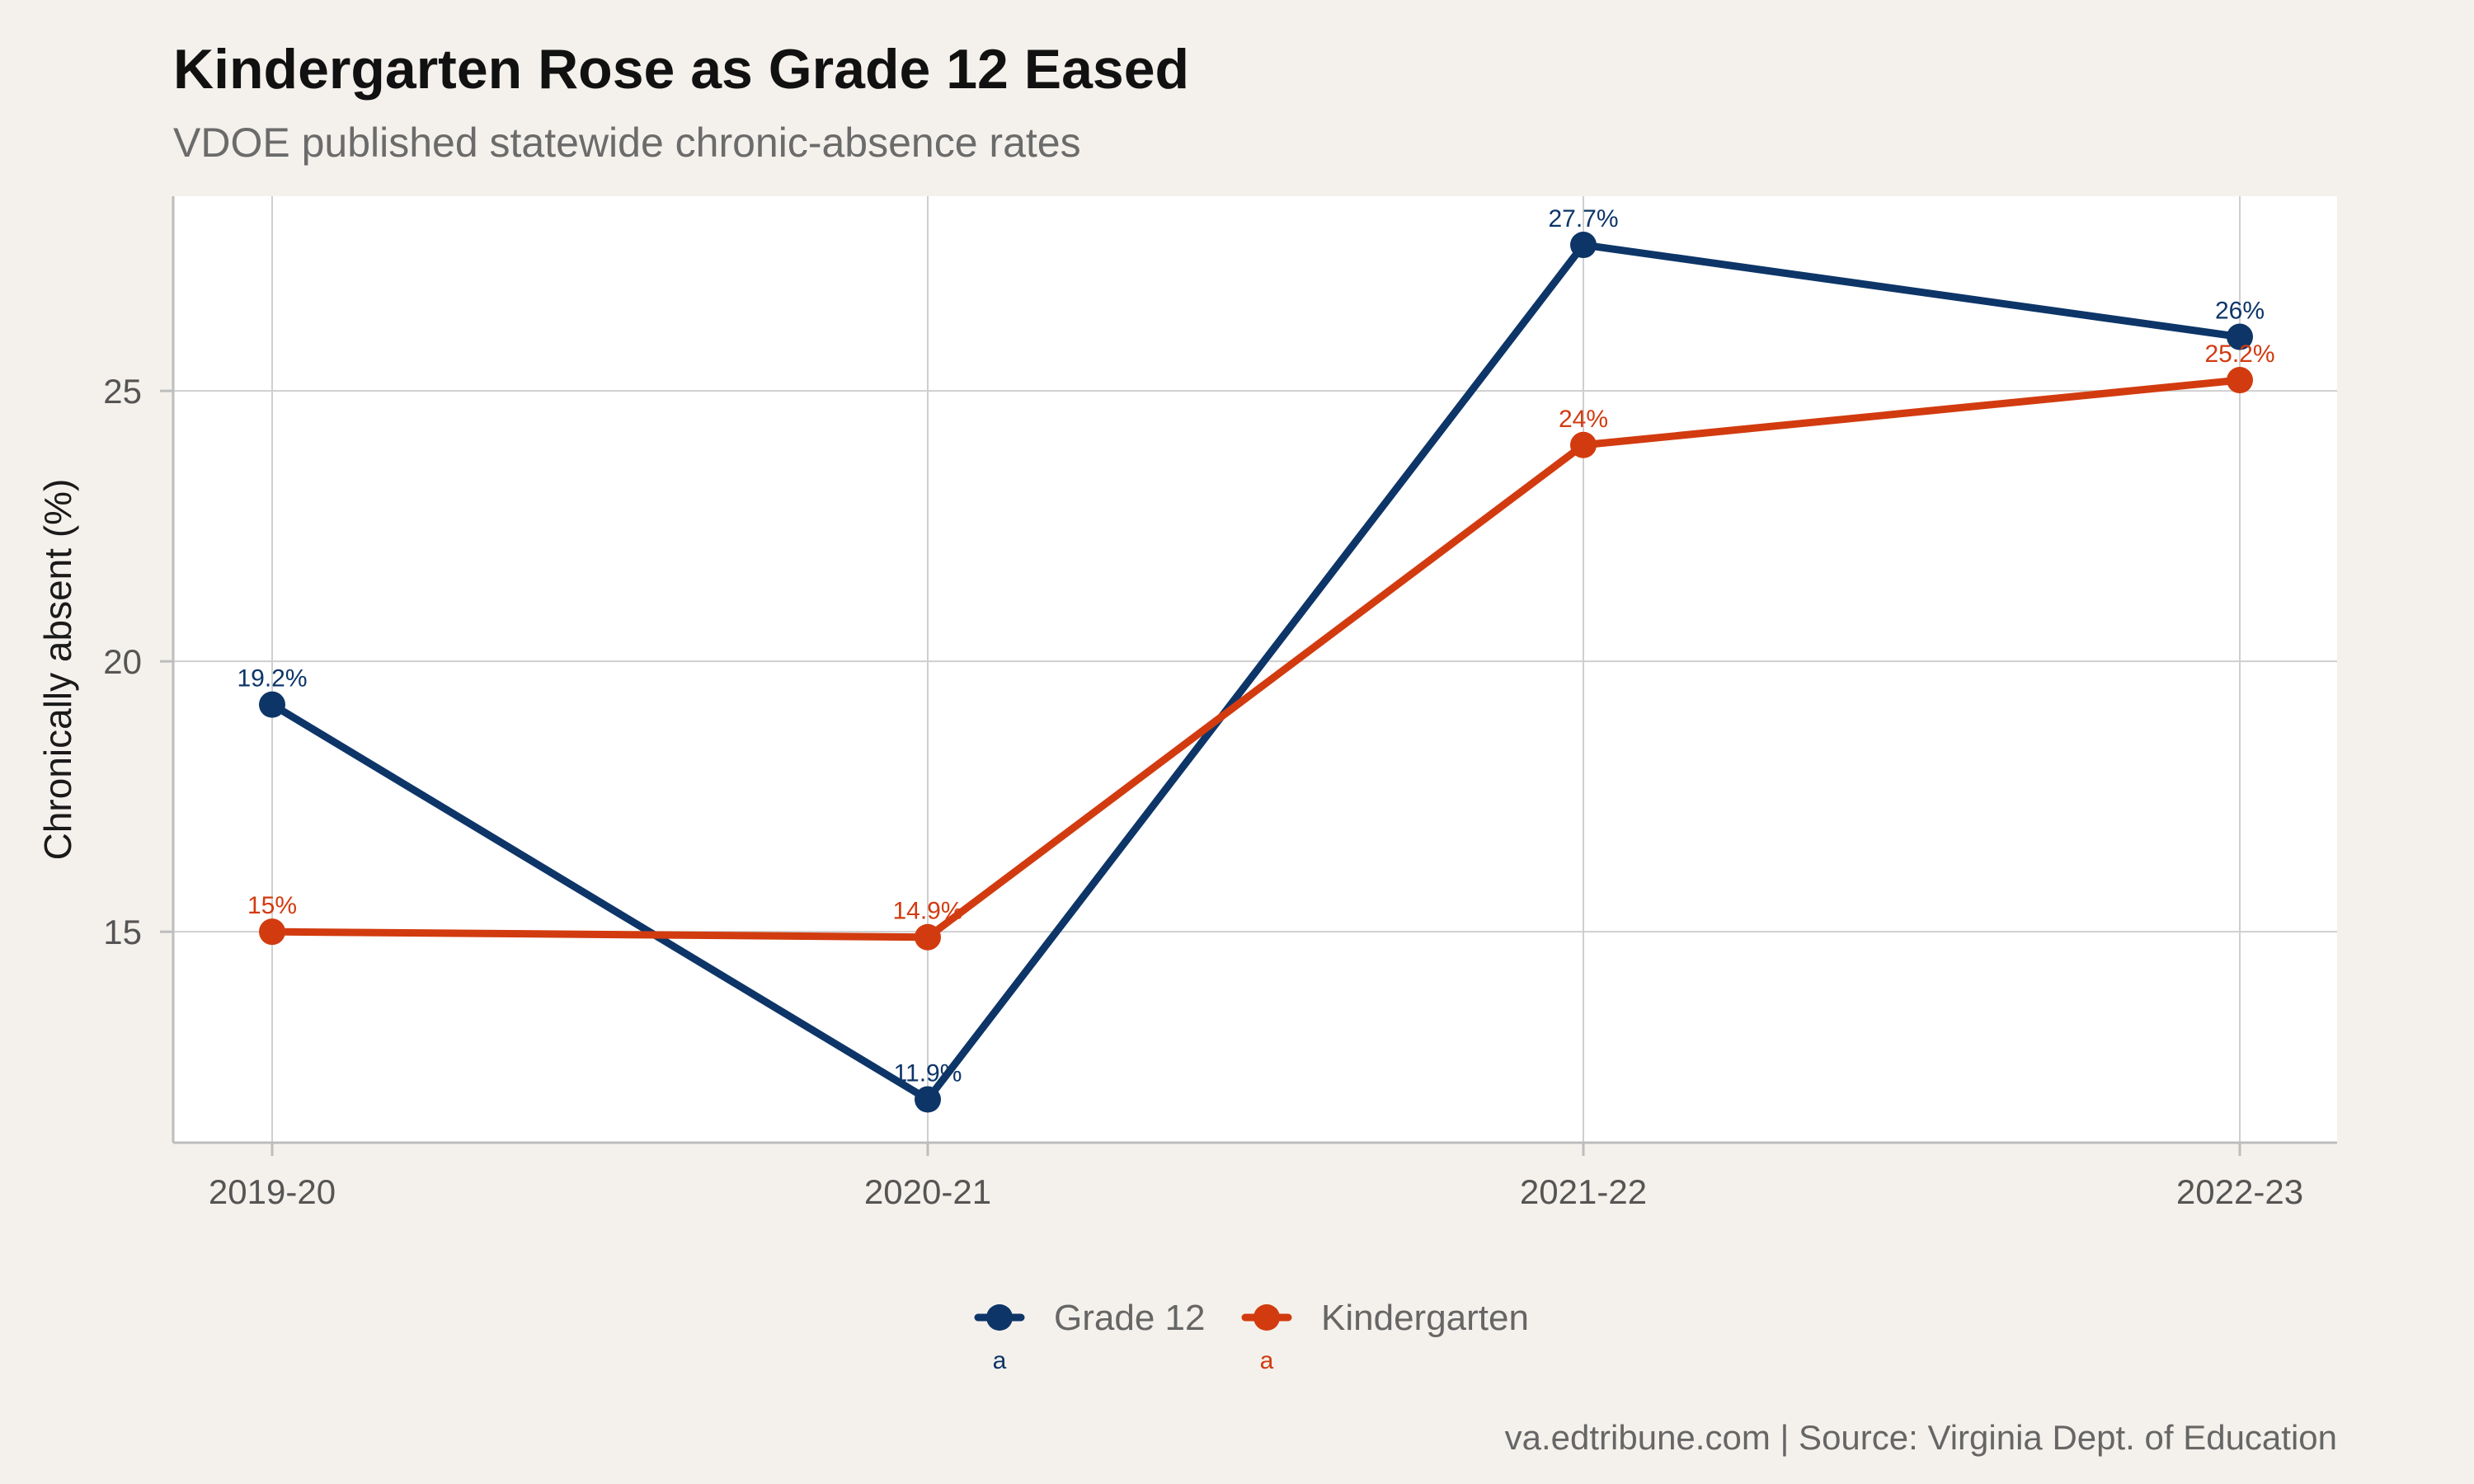  Describe the element at coordinates (1256, 1177) in the screenshot. I see `x-tick-labels: 2019-20 2020-21 2021-22 2022-23` at that location.